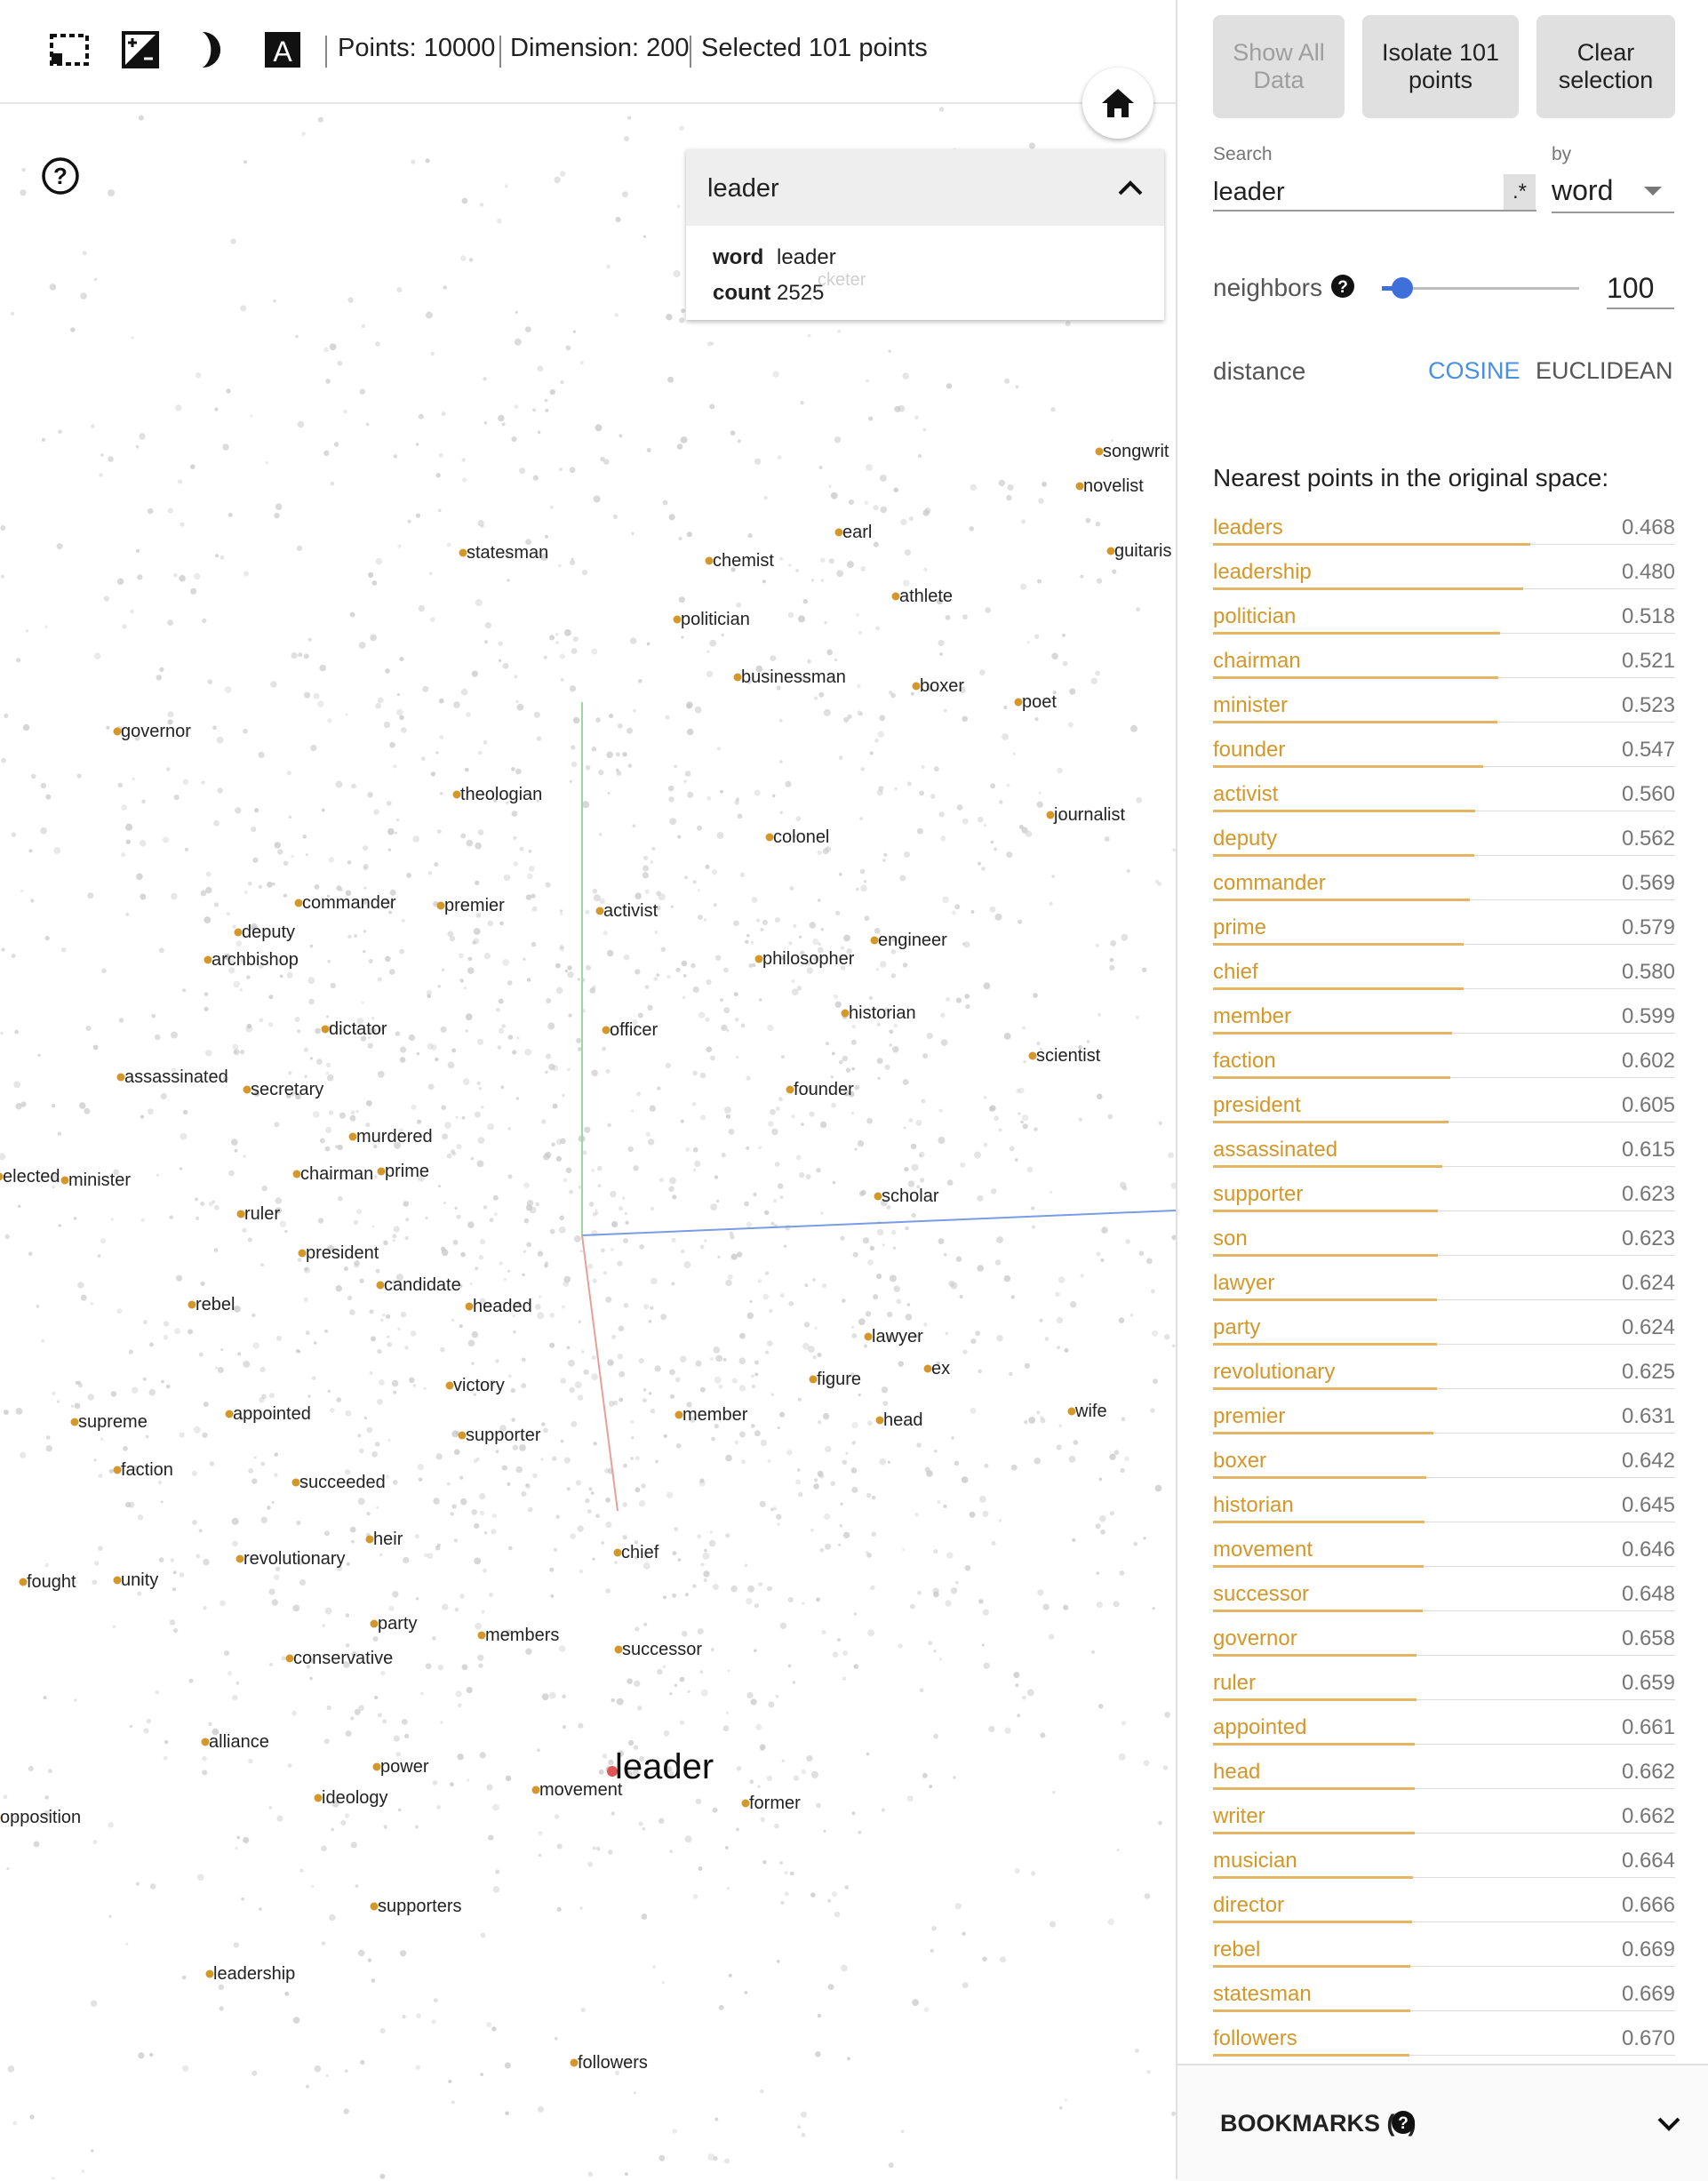 The image size is (1708, 2181). What do you see at coordinates (1444, 1951) in the screenshot?
I see `nearest-point-row: rebel 0.669` at bounding box center [1444, 1951].